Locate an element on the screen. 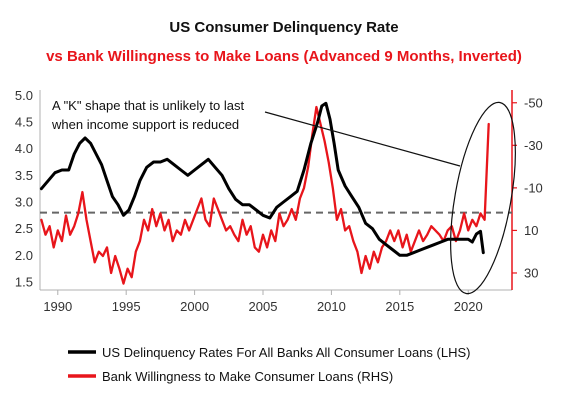 The width and height of the screenshot is (568, 402). x-tick-label: 2020 is located at coordinates (468, 306).